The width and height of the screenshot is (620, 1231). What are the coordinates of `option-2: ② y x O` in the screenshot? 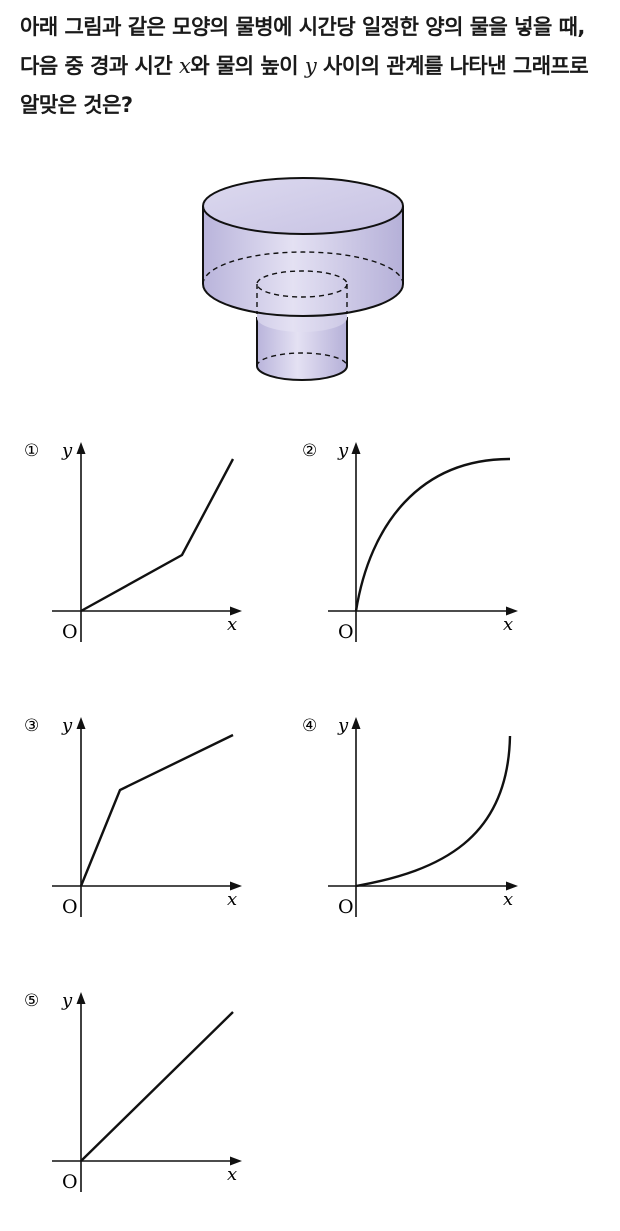 It's located at (420, 549).